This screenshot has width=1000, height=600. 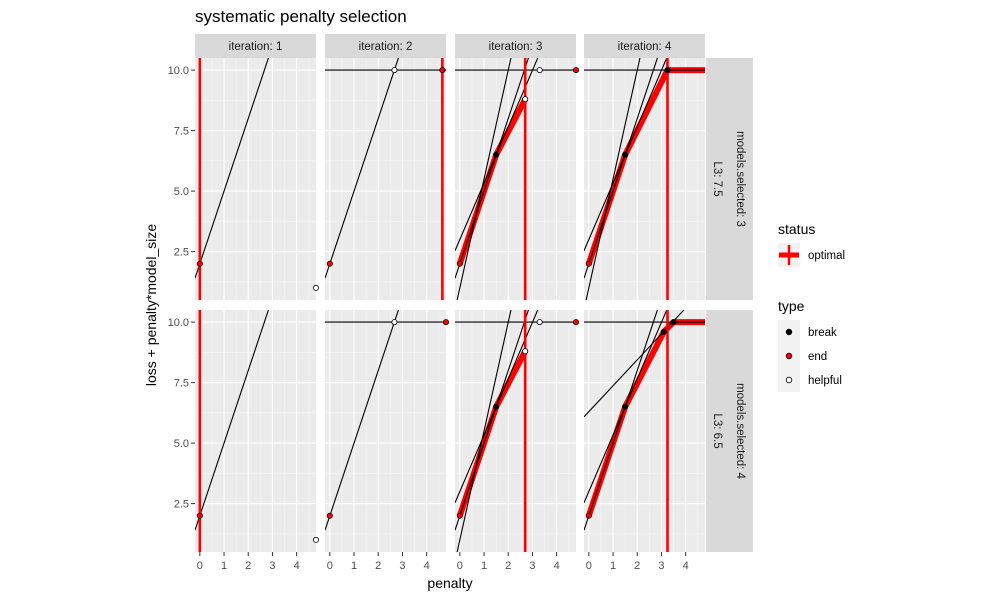 I want to click on legend-status-items: optimal, so click(x=811, y=255).